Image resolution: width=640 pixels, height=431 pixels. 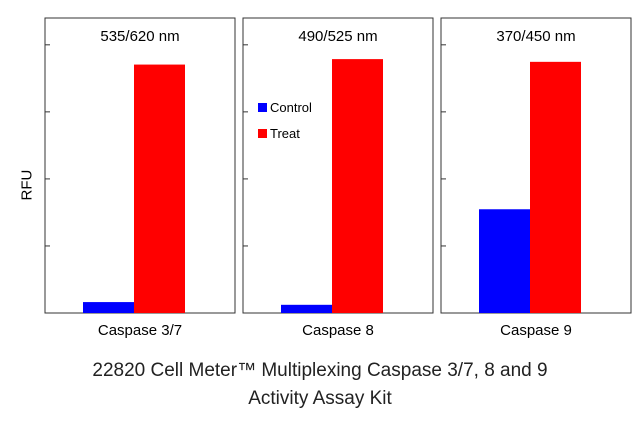 What do you see at coordinates (262, 107) in the screenshot?
I see `legend-swatch-control` at bounding box center [262, 107].